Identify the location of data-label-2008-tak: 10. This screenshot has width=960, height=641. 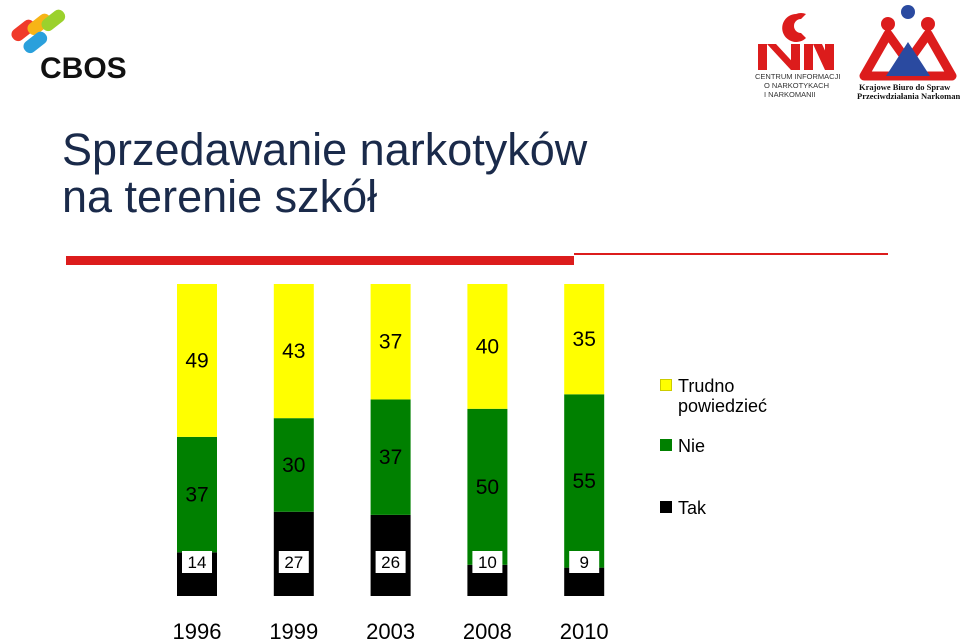
(487, 562).